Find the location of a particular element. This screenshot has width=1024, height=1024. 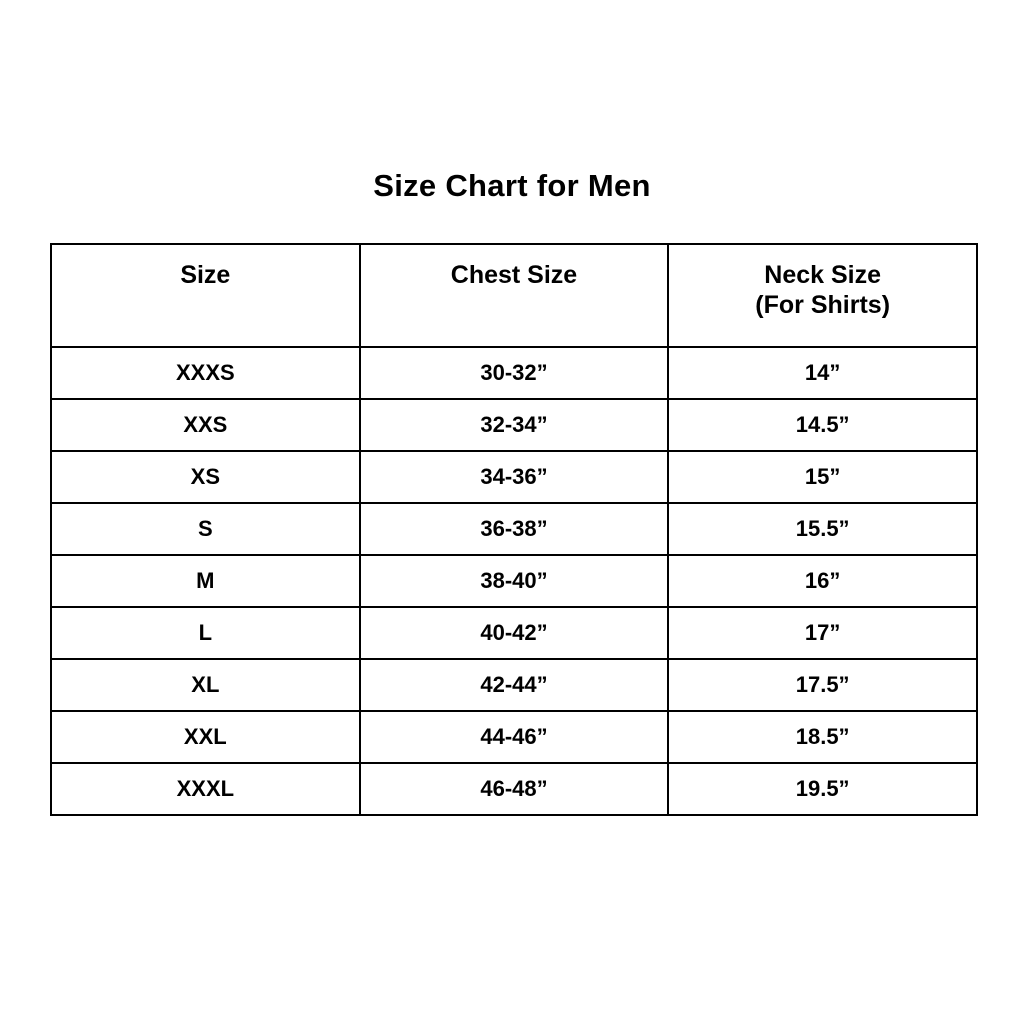

cell-chest-size: 30-32” is located at coordinates (514, 373).